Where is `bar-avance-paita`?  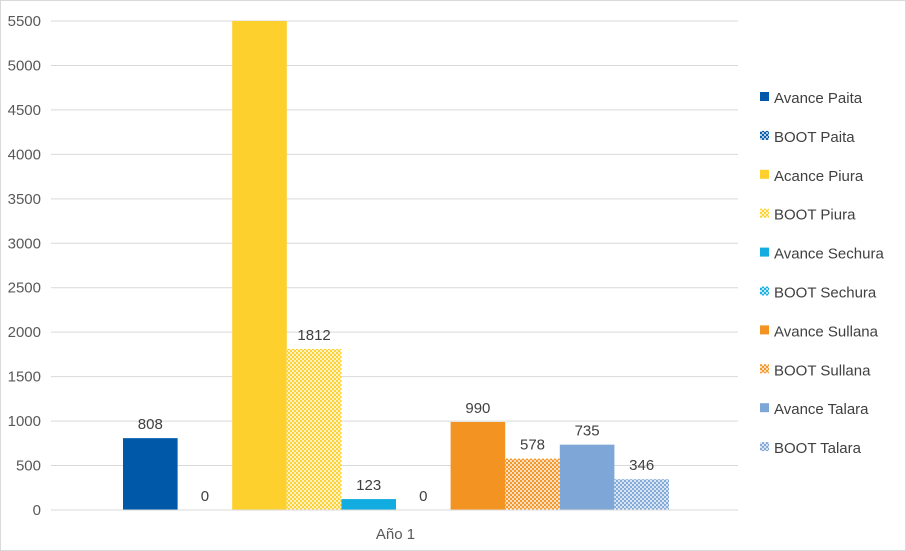 bar-avance-paita is located at coordinates (150, 474).